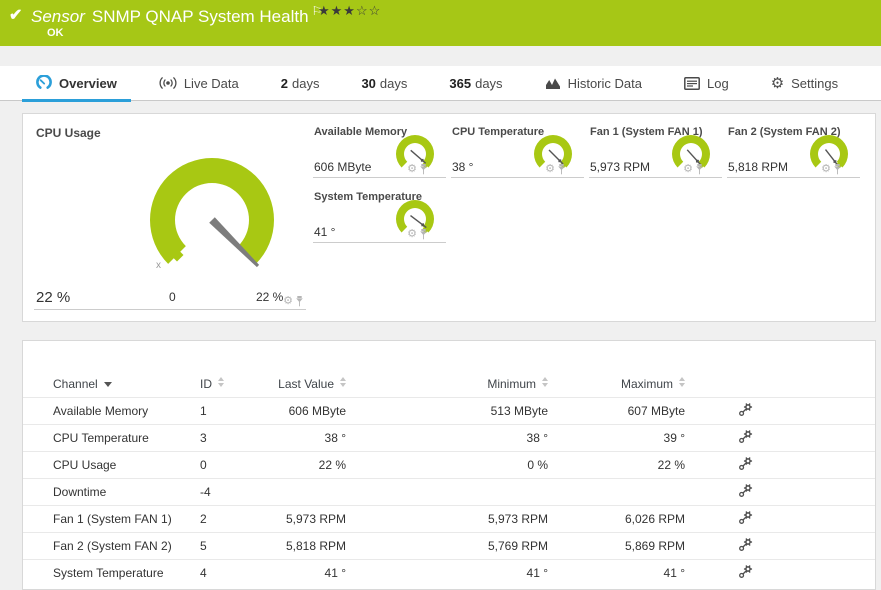 The image size is (881, 590). I want to click on tab-settings: ⚙ Settings, so click(804, 83).